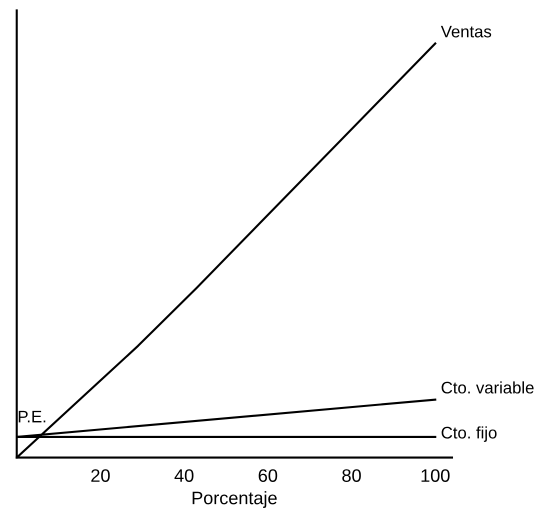 The image size is (558, 520). What do you see at coordinates (32, 416) in the screenshot?
I see `annotation: P.E.` at bounding box center [32, 416].